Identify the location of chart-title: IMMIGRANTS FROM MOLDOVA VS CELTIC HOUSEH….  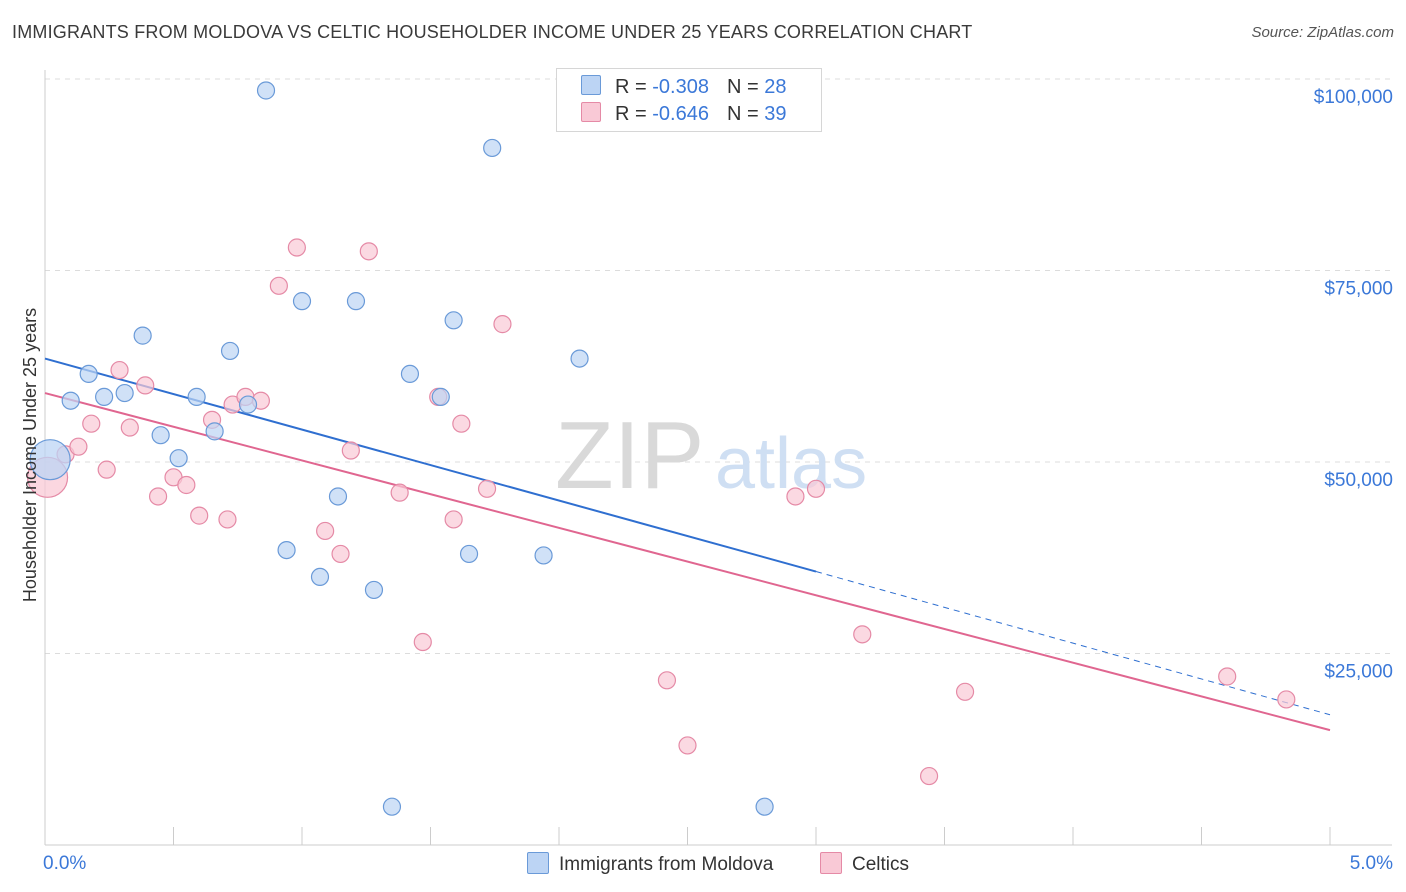
(492, 32).